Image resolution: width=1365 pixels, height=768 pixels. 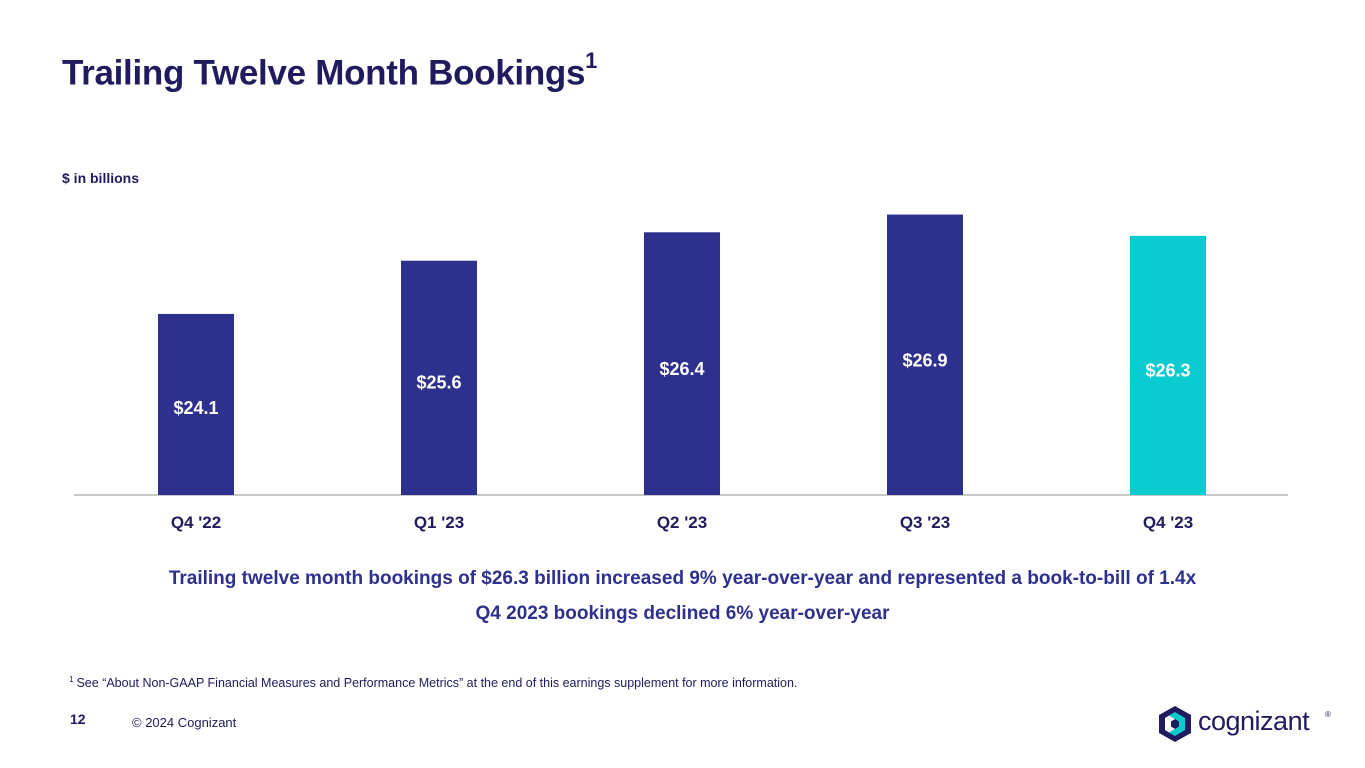 I want to click on title-footnote-marker: 1, so click(x=591, y=60).